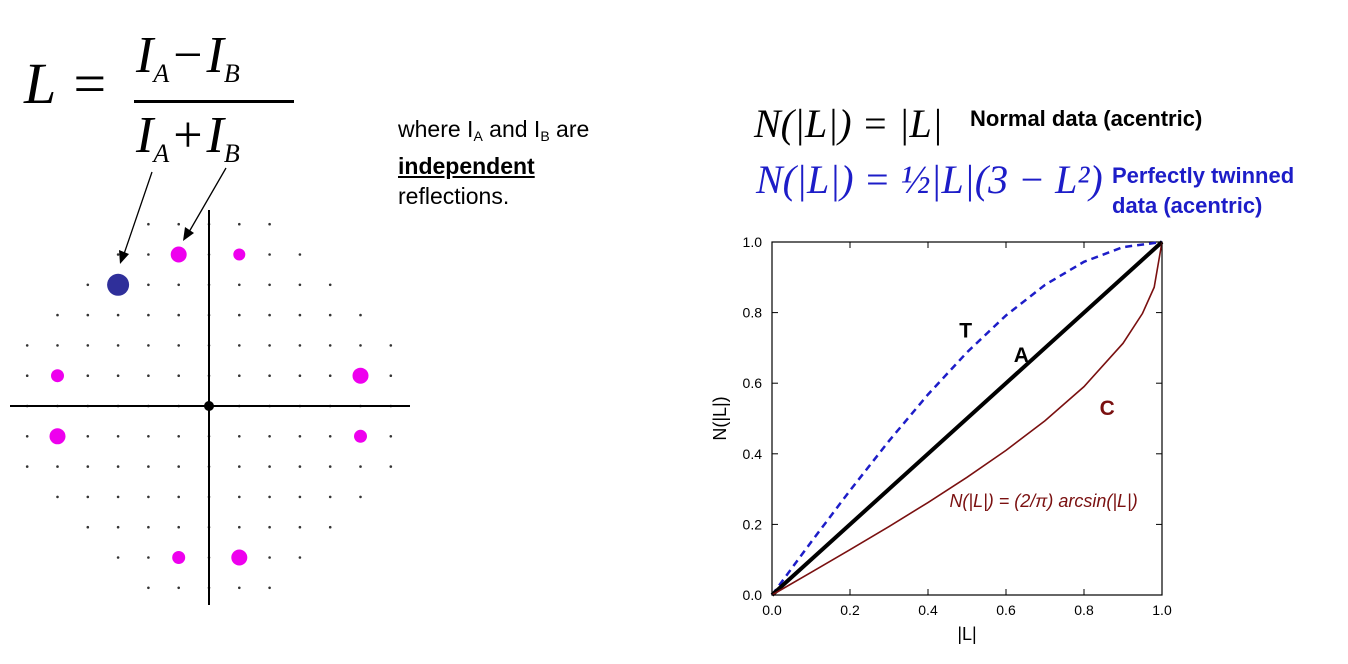 The height and width of the screenshot is (664, 1348). Describe the element at coordinates (188, 57) in the screenshot. I see `formula-L-numerator: IA−IB` at that location.